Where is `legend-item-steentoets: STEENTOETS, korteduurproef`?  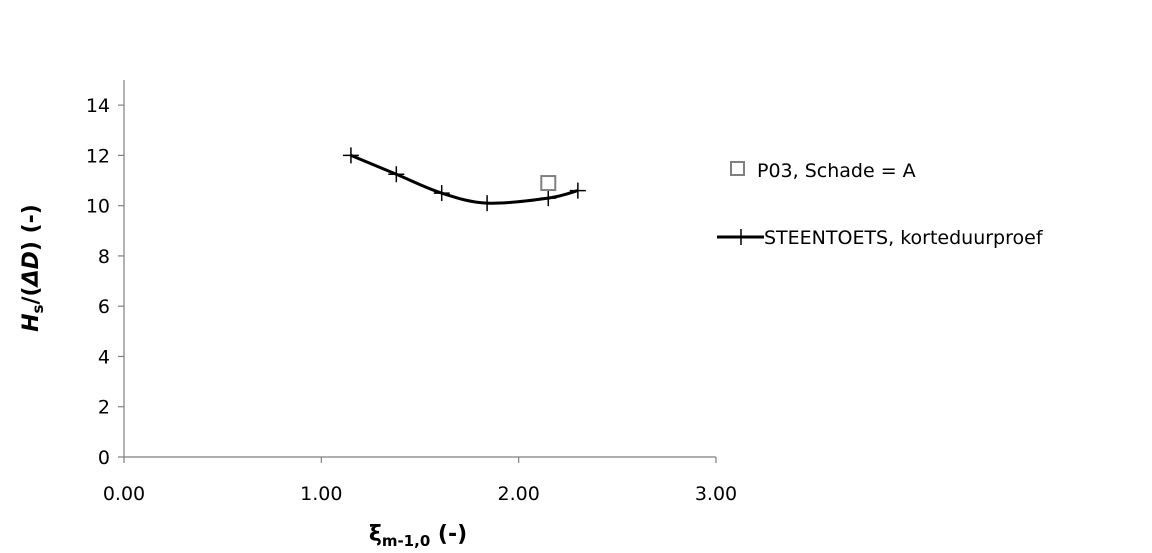
legend-item-steentoets: STEENTOETS, korteduurproef is located at coordinates (880, 238).